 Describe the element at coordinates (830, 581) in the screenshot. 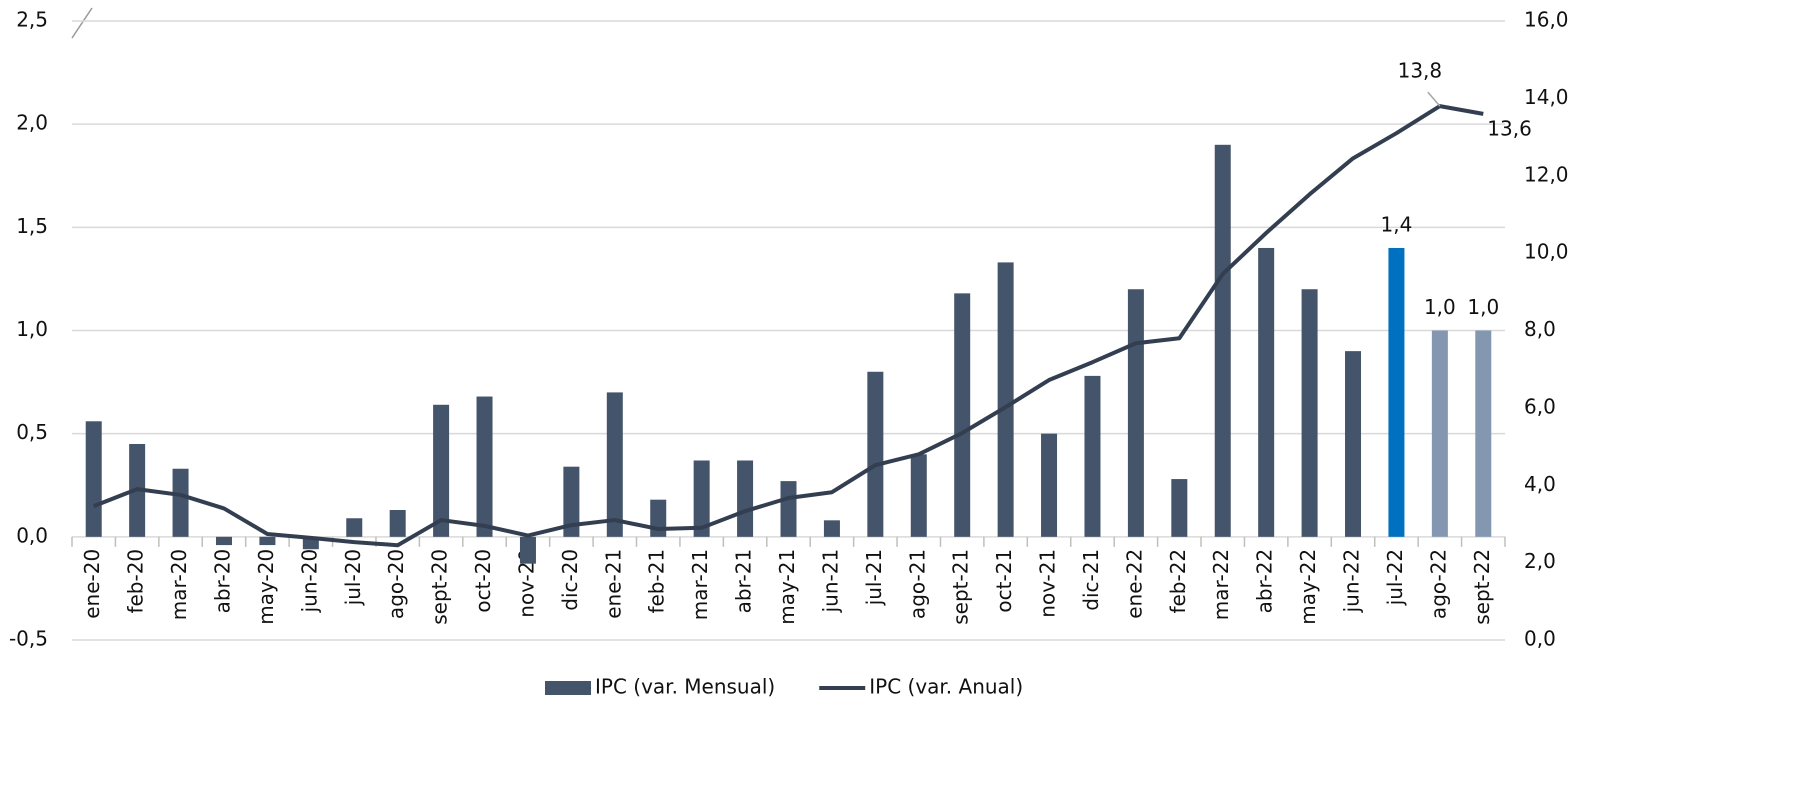

I see `x-tick-label: jun-21` at that location.